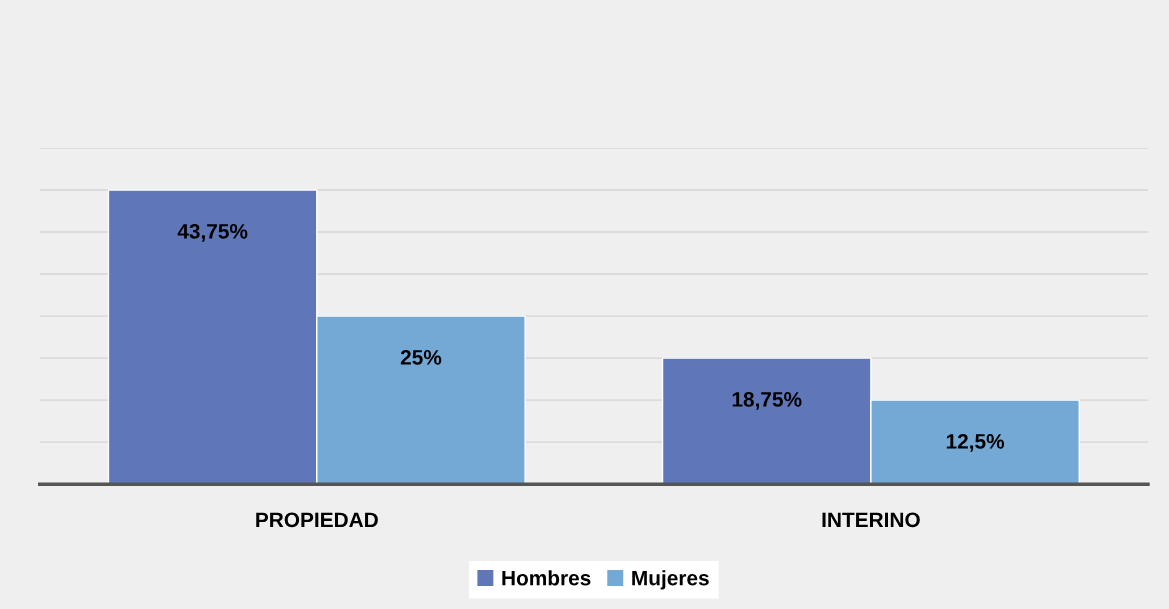  Describe the element at coordinates (767, 401) in the screenshot. I see `data-label: 18,75%` at that location.